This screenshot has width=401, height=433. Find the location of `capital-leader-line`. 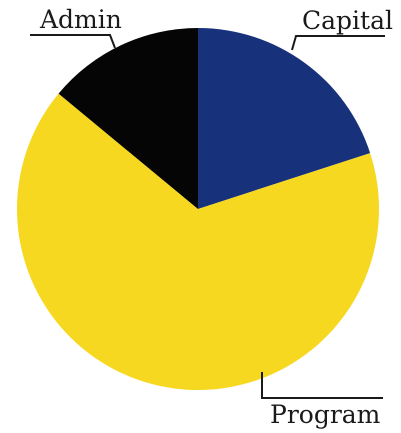

capital-leader-line is located at coordinates (338, 43).